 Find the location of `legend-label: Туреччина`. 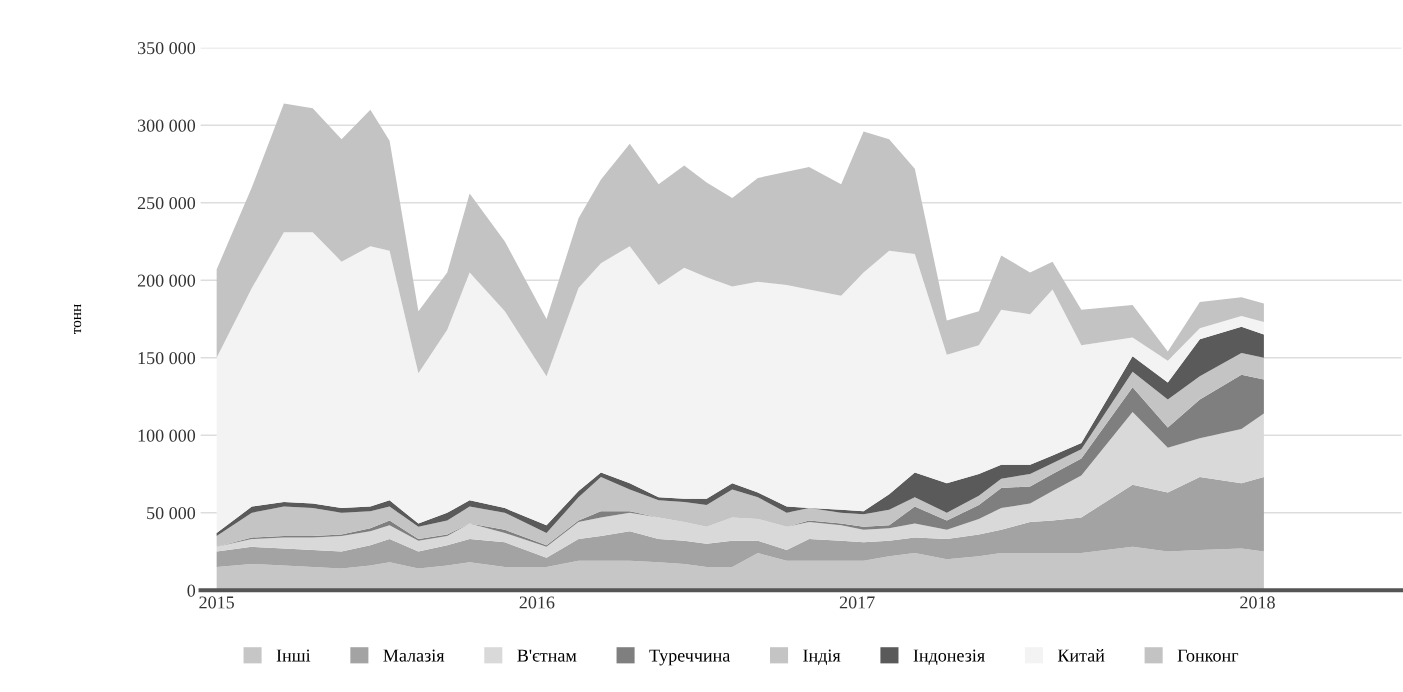

legend-label: Туреччина is located at coordinates (690, 657).